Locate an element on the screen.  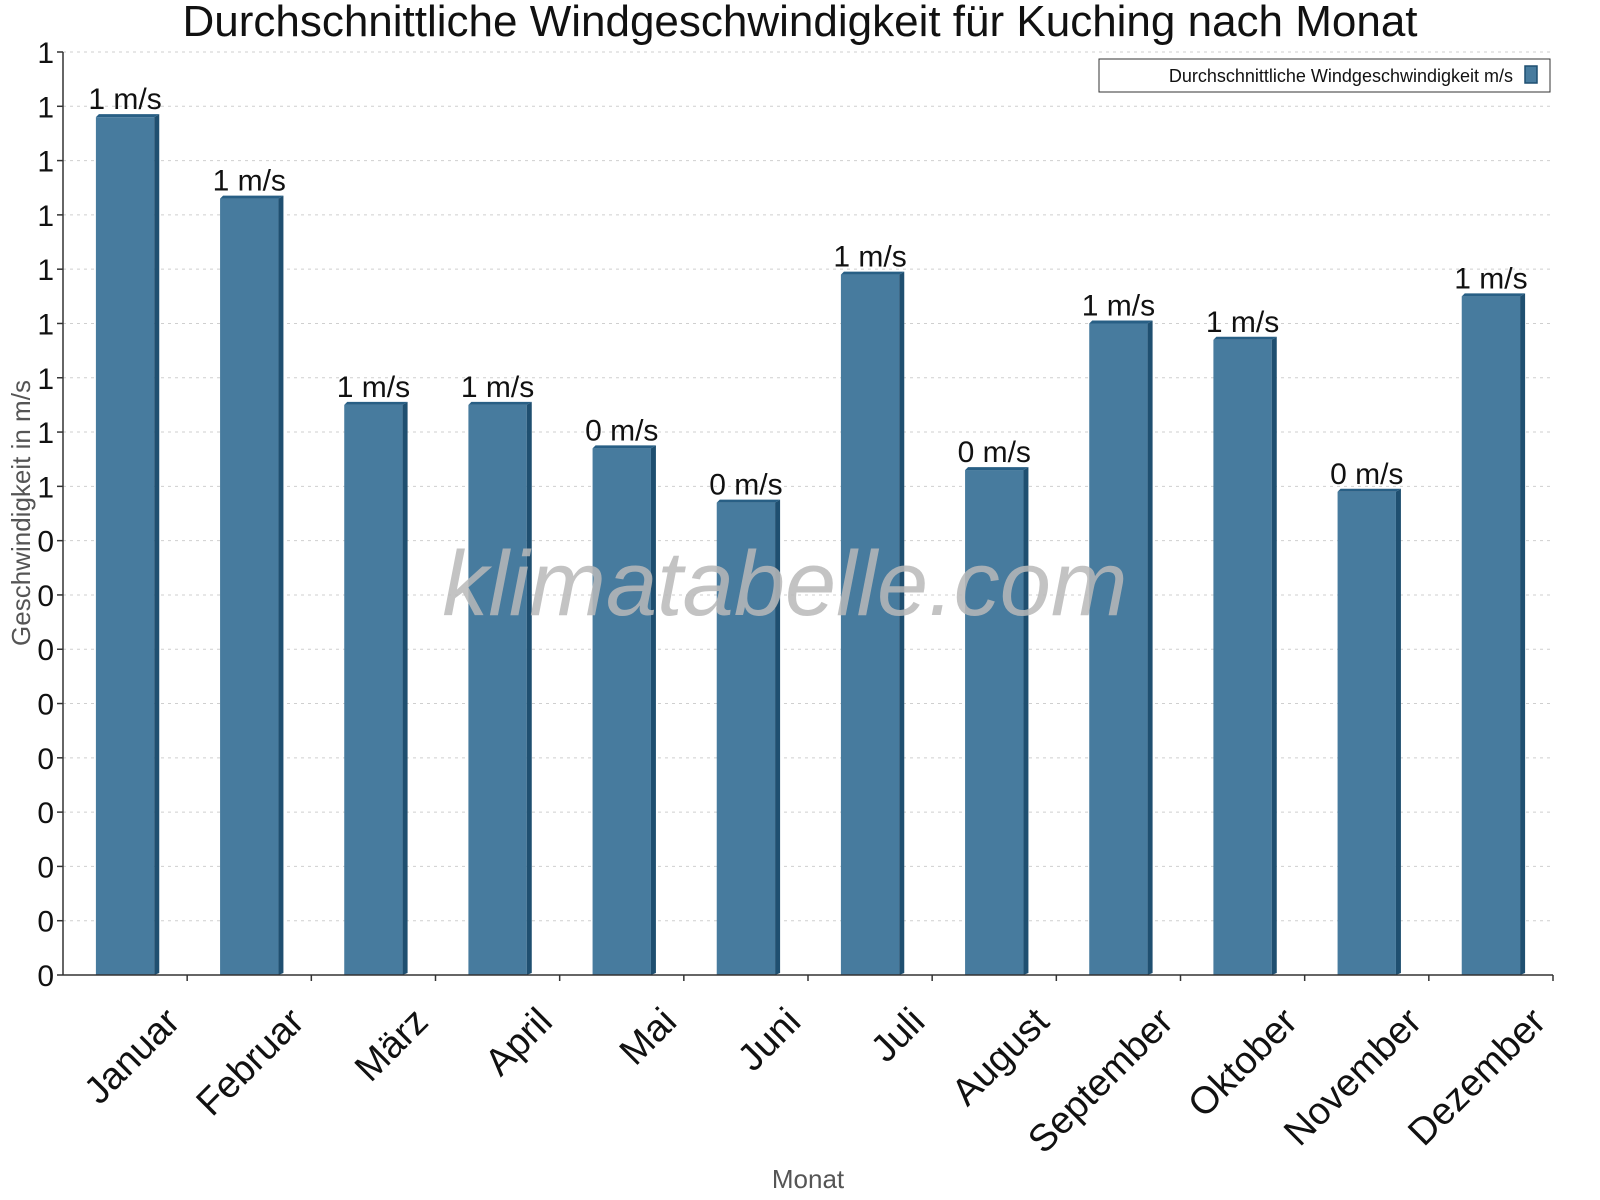
x-tick-label: Juni is located at coordinates (769, 1039).